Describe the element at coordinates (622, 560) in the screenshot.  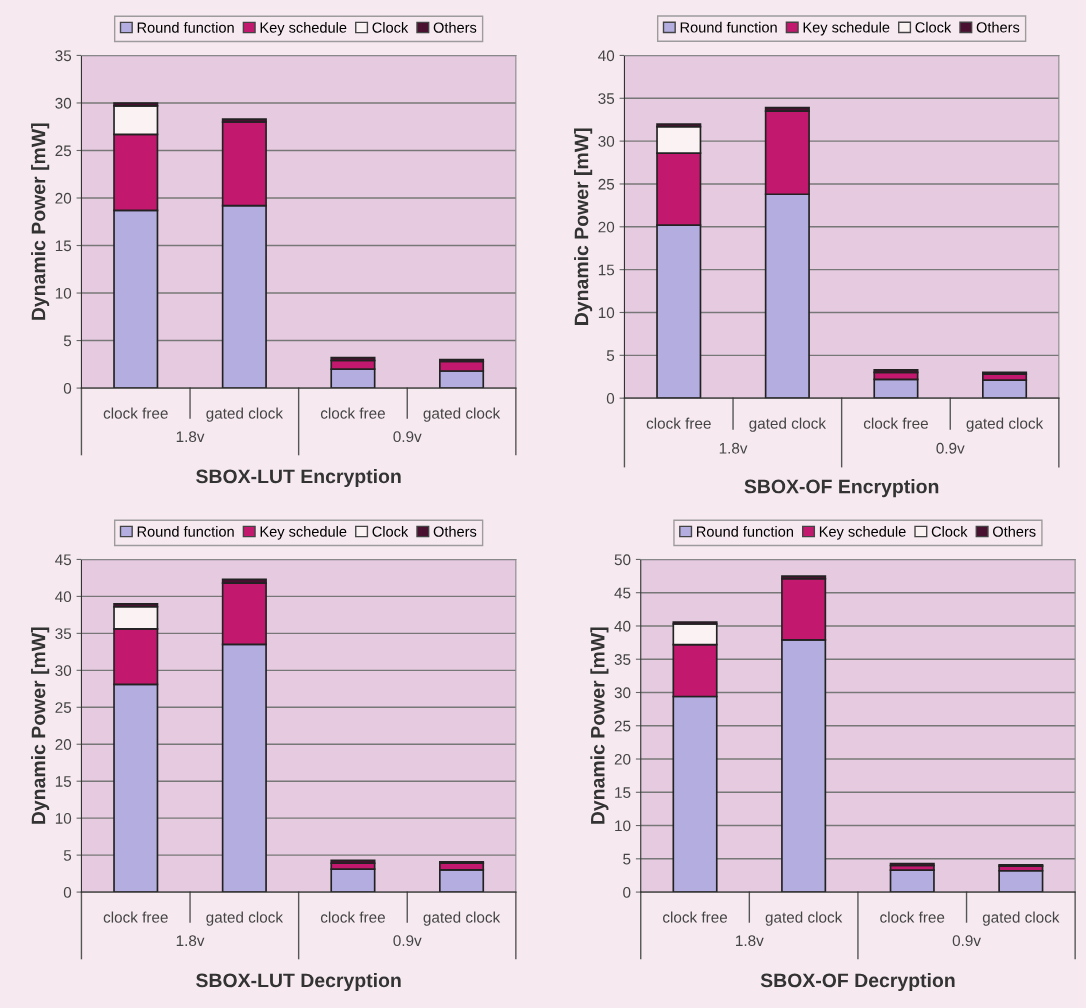
I see `y-tick-label: 50` at that location.